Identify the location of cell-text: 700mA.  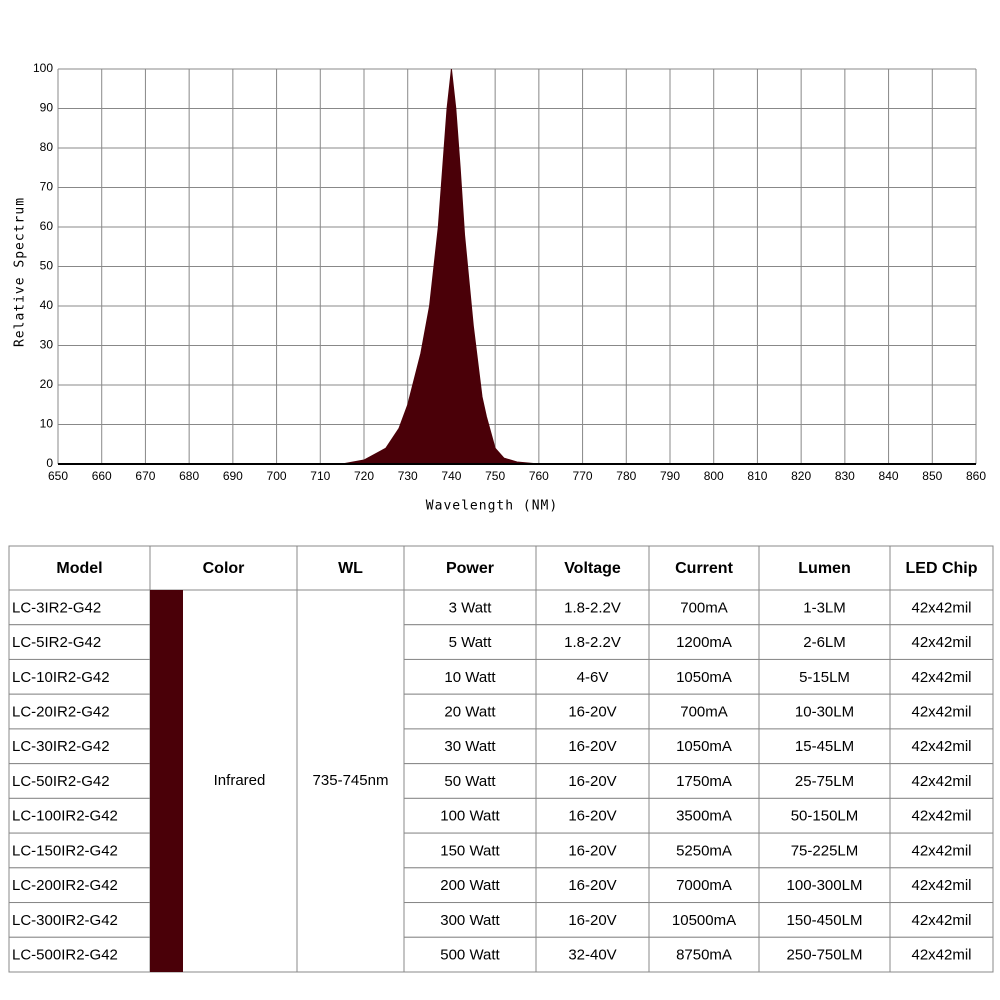
(704, 712).